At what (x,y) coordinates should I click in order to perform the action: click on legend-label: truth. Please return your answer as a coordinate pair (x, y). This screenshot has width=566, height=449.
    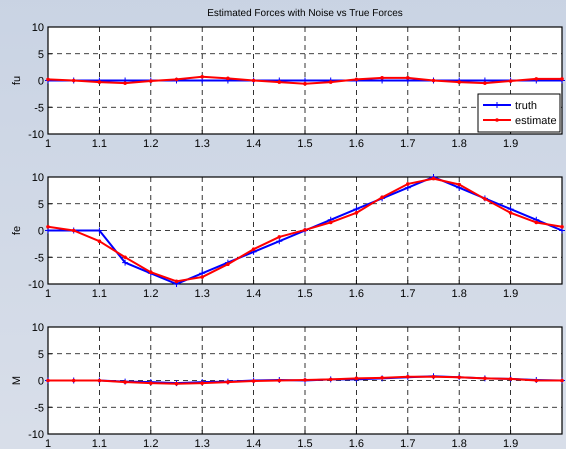
    Looking at the image, I should click on (526, 106).